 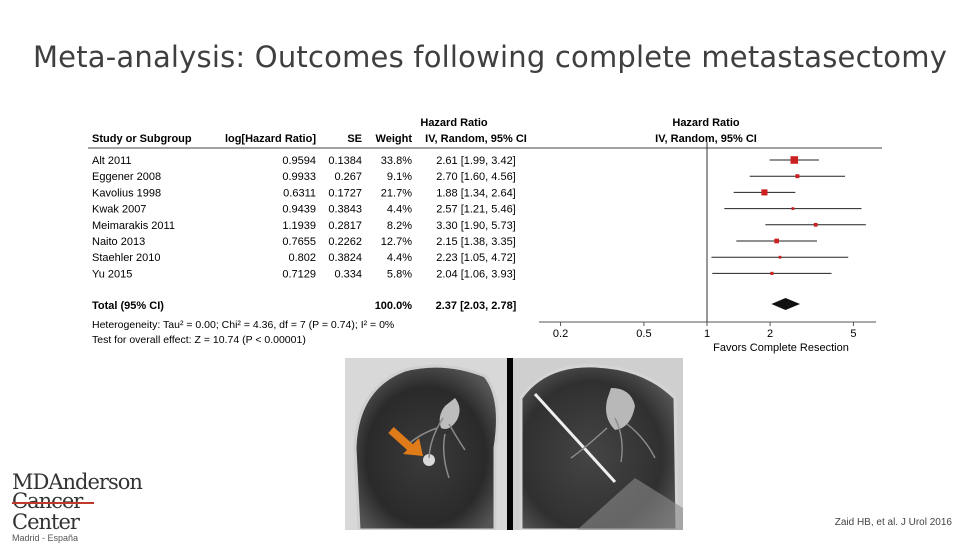 What do you see at coordinates (142, 139) in the screenshot?
I see `col-study: Study or Subgroup` at bounding box center [142, 139].